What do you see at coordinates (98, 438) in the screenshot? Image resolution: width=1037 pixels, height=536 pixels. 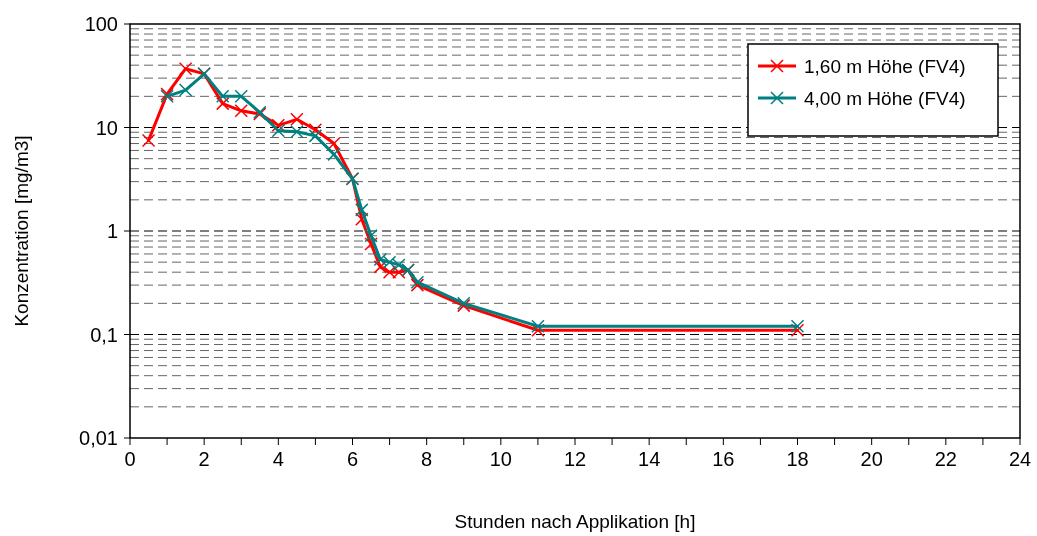 I see `y-tick-label: 0,01` at bounding box center [98, 438].